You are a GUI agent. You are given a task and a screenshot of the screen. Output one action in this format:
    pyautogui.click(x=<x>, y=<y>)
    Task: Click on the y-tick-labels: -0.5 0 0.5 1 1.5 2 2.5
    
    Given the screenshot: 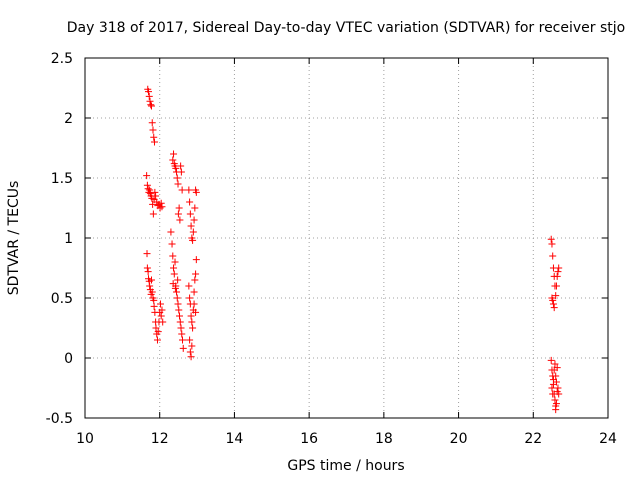 What is the action you would take?
    pyautogui.click(x=59, y=239)
    